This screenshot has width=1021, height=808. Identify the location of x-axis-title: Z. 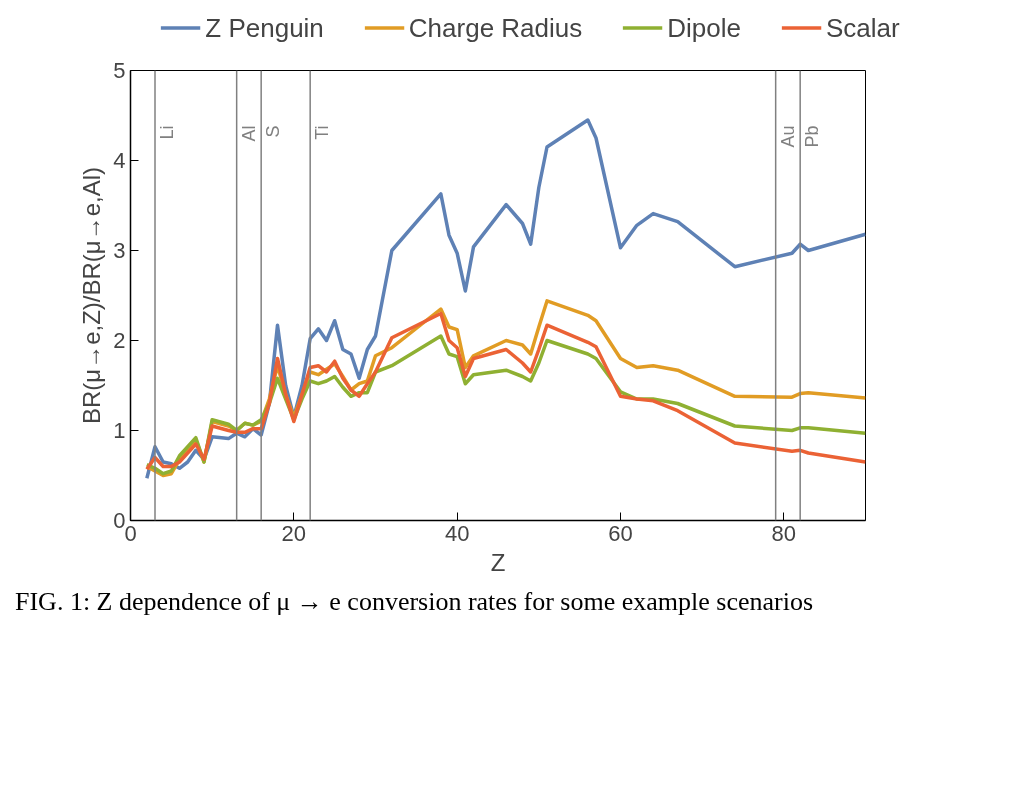
(498, 562).